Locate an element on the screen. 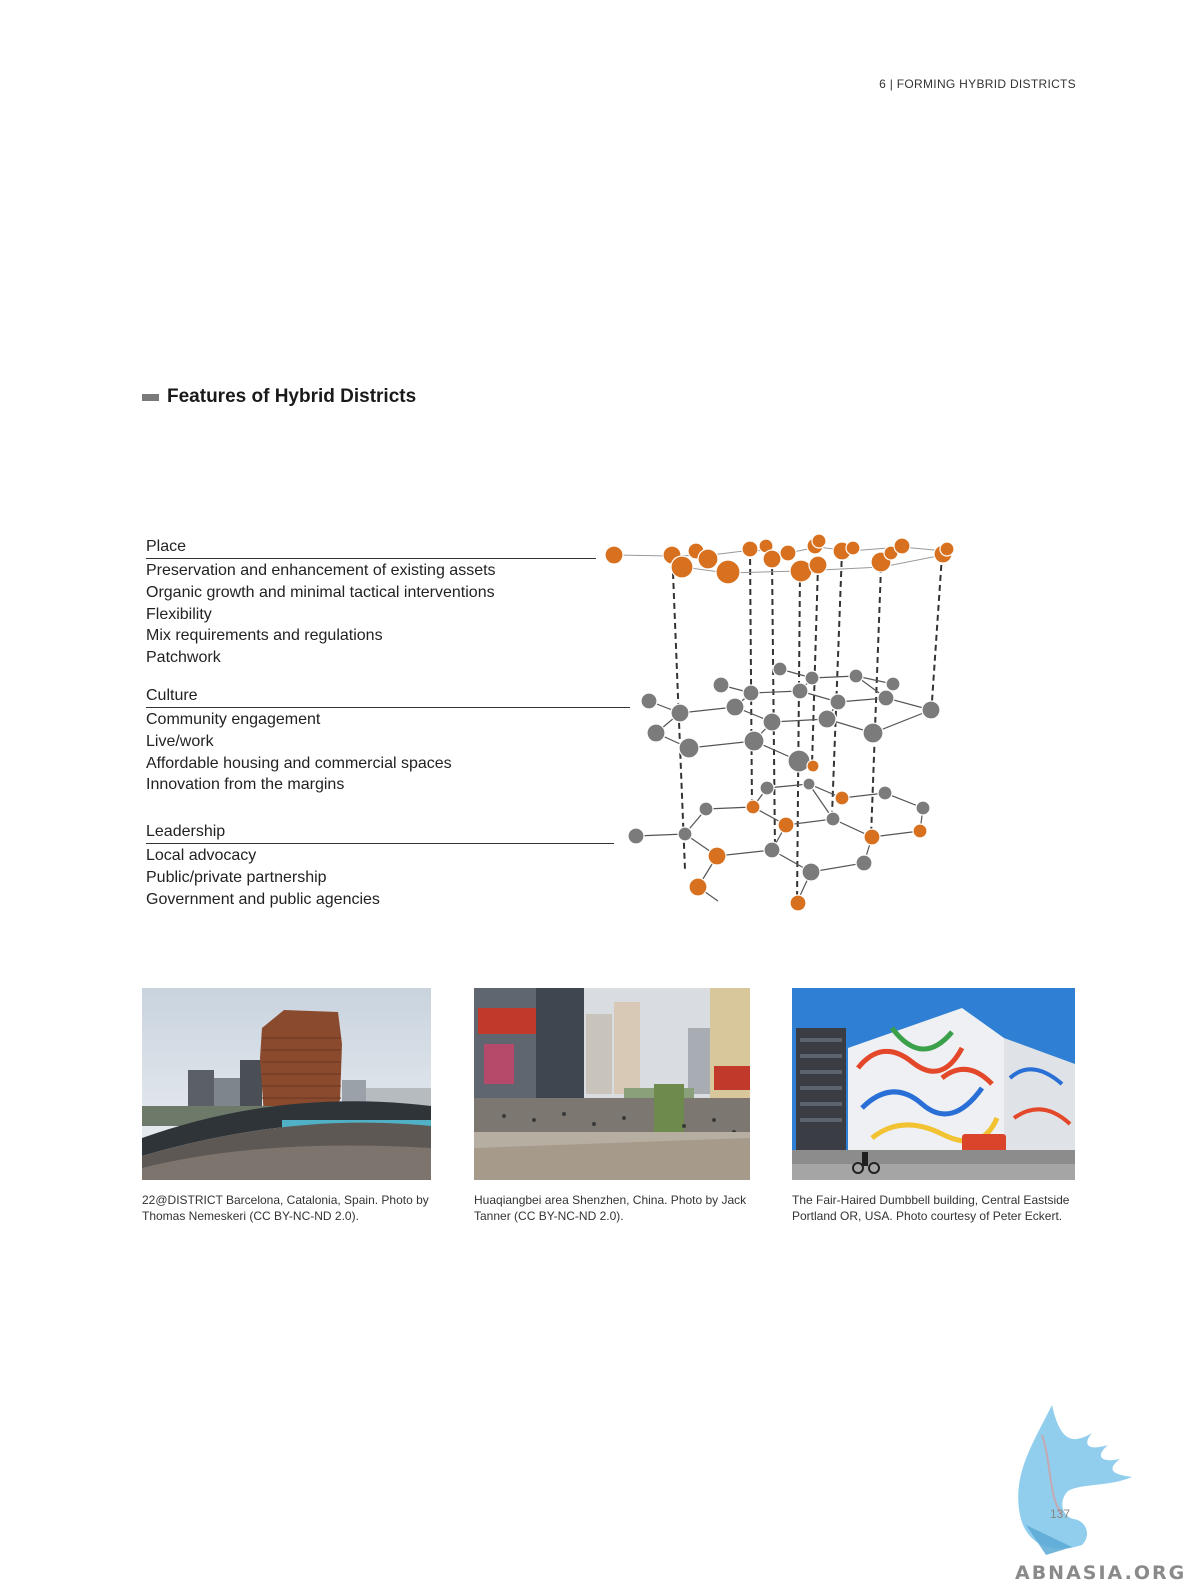 The image size is (1188, 1584). place-layer is located at coordinates (779, 559).